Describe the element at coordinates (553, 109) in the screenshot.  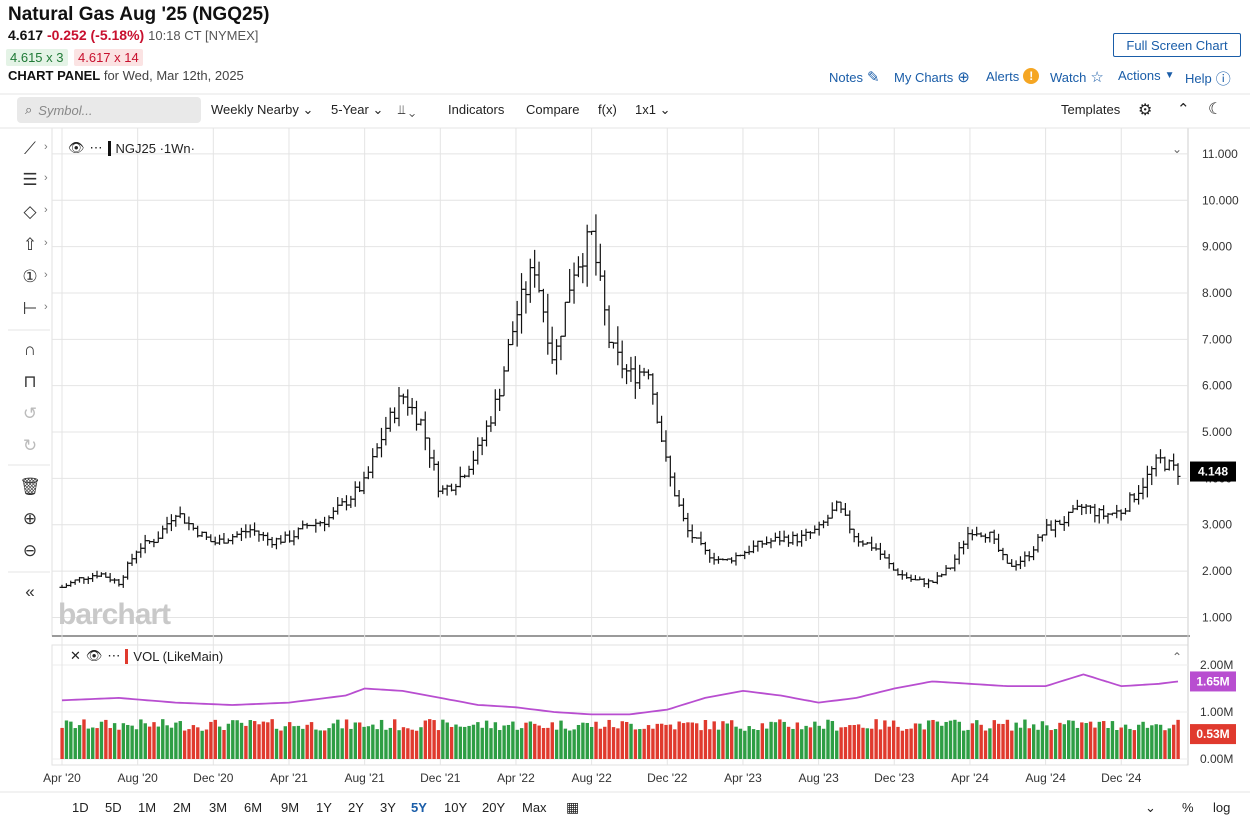
I see `compare-button: Compare` at that location.